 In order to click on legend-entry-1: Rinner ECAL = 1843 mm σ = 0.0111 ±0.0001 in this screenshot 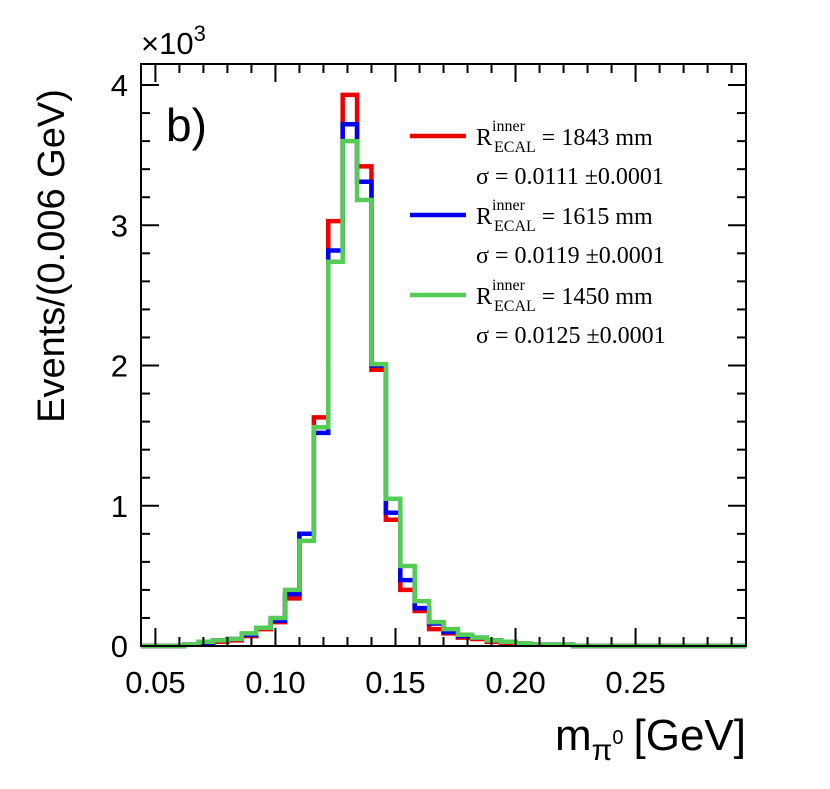, I will do `click(537, 154)`.